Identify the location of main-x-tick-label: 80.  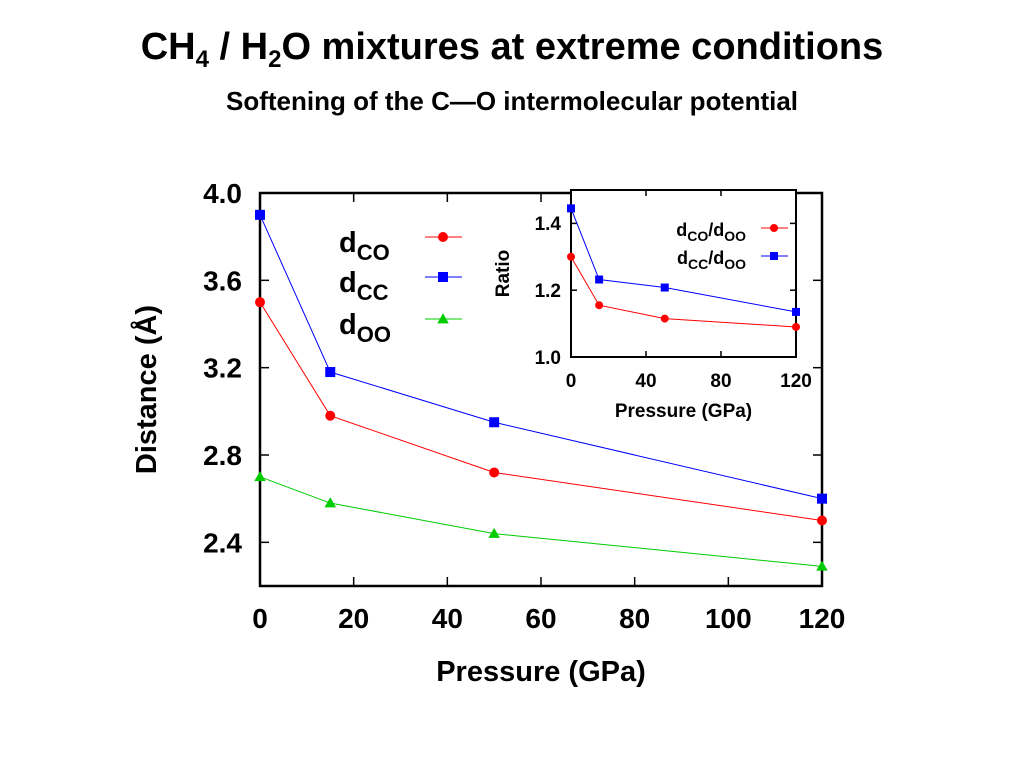
(634, 618).